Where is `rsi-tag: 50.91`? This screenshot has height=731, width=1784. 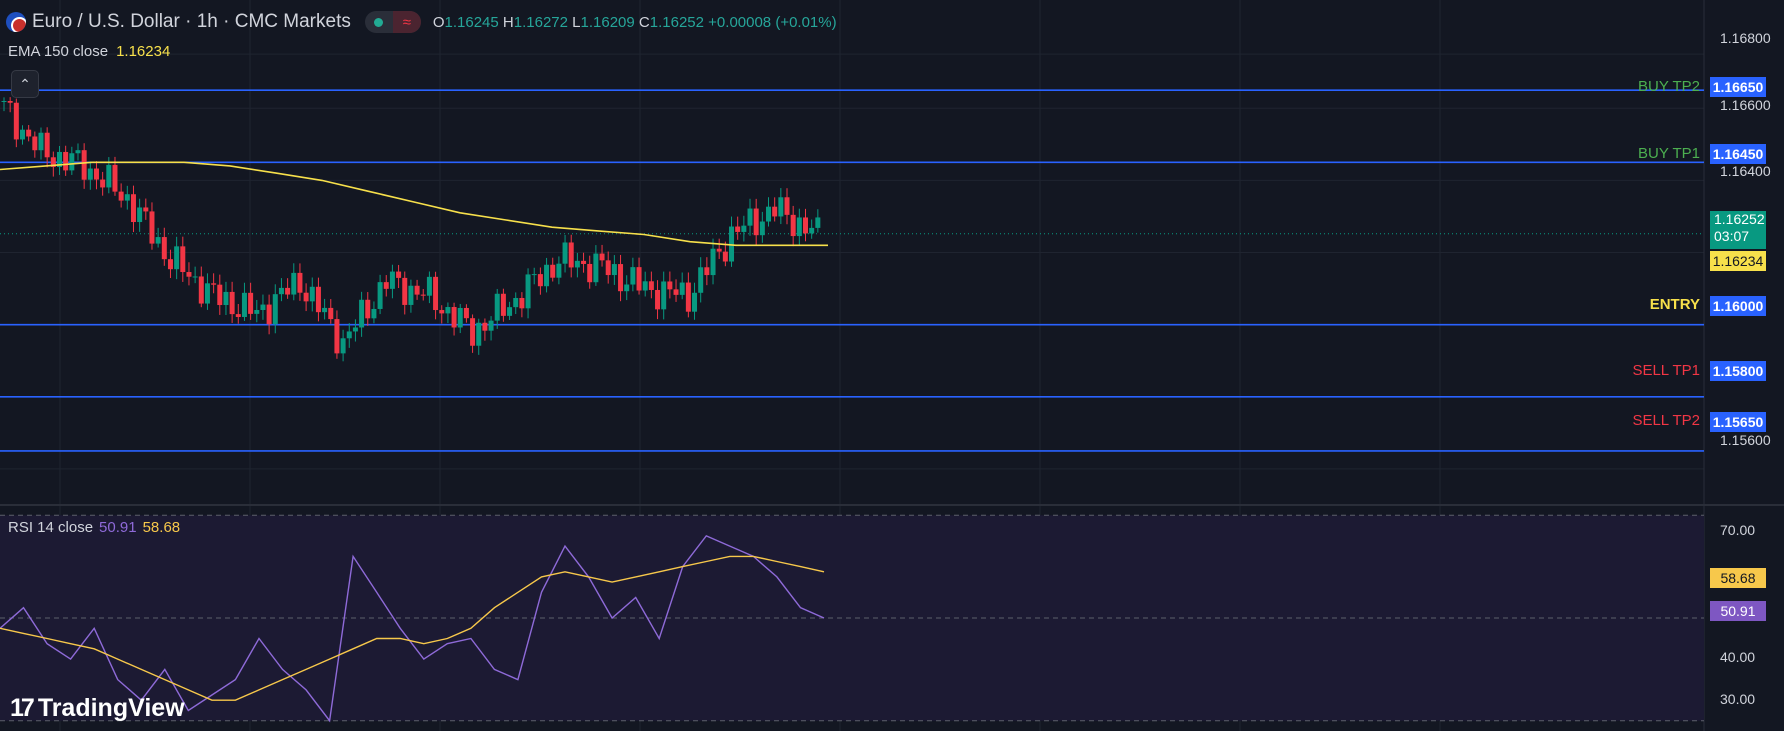
rsi-tag: 50.91 is located at coordinates (1738, 611).